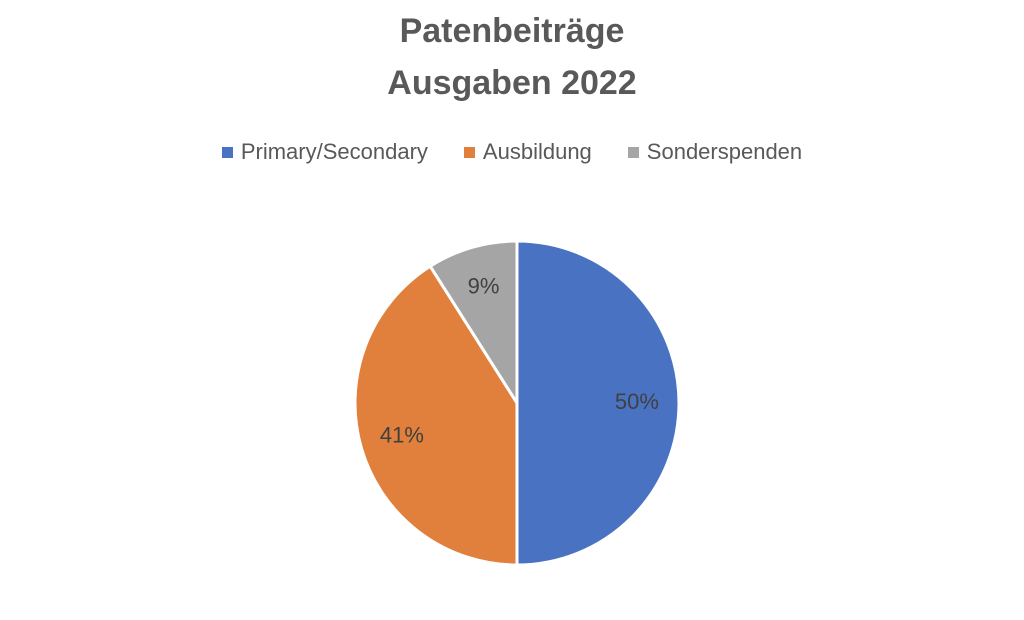 The image size is (1024, 620). Describe the element at coordinates (724, 151) in the screenshot. I see `legend-label-sonderspenden: Sonderspenden` at that location.